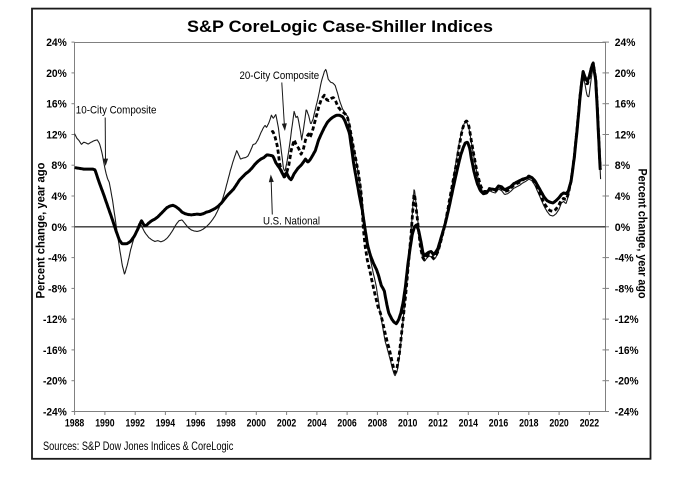 The width and height of the screenshot is (684, 479). Describe the element at coordinates (346, 424) in the screenshot. I see `svg-text: 2006` at that location.